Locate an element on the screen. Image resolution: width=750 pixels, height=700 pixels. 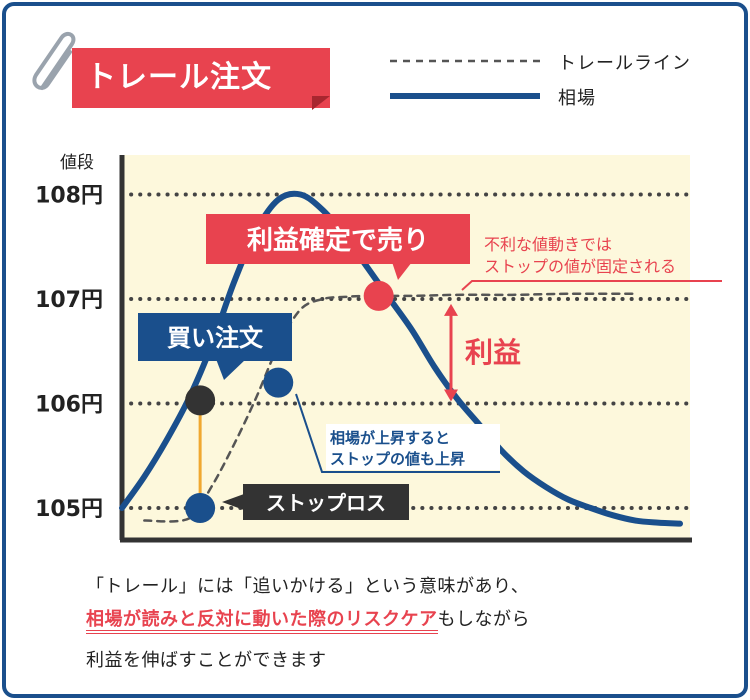
legend-label-market: 相場 is located at coordinates (577, 98).